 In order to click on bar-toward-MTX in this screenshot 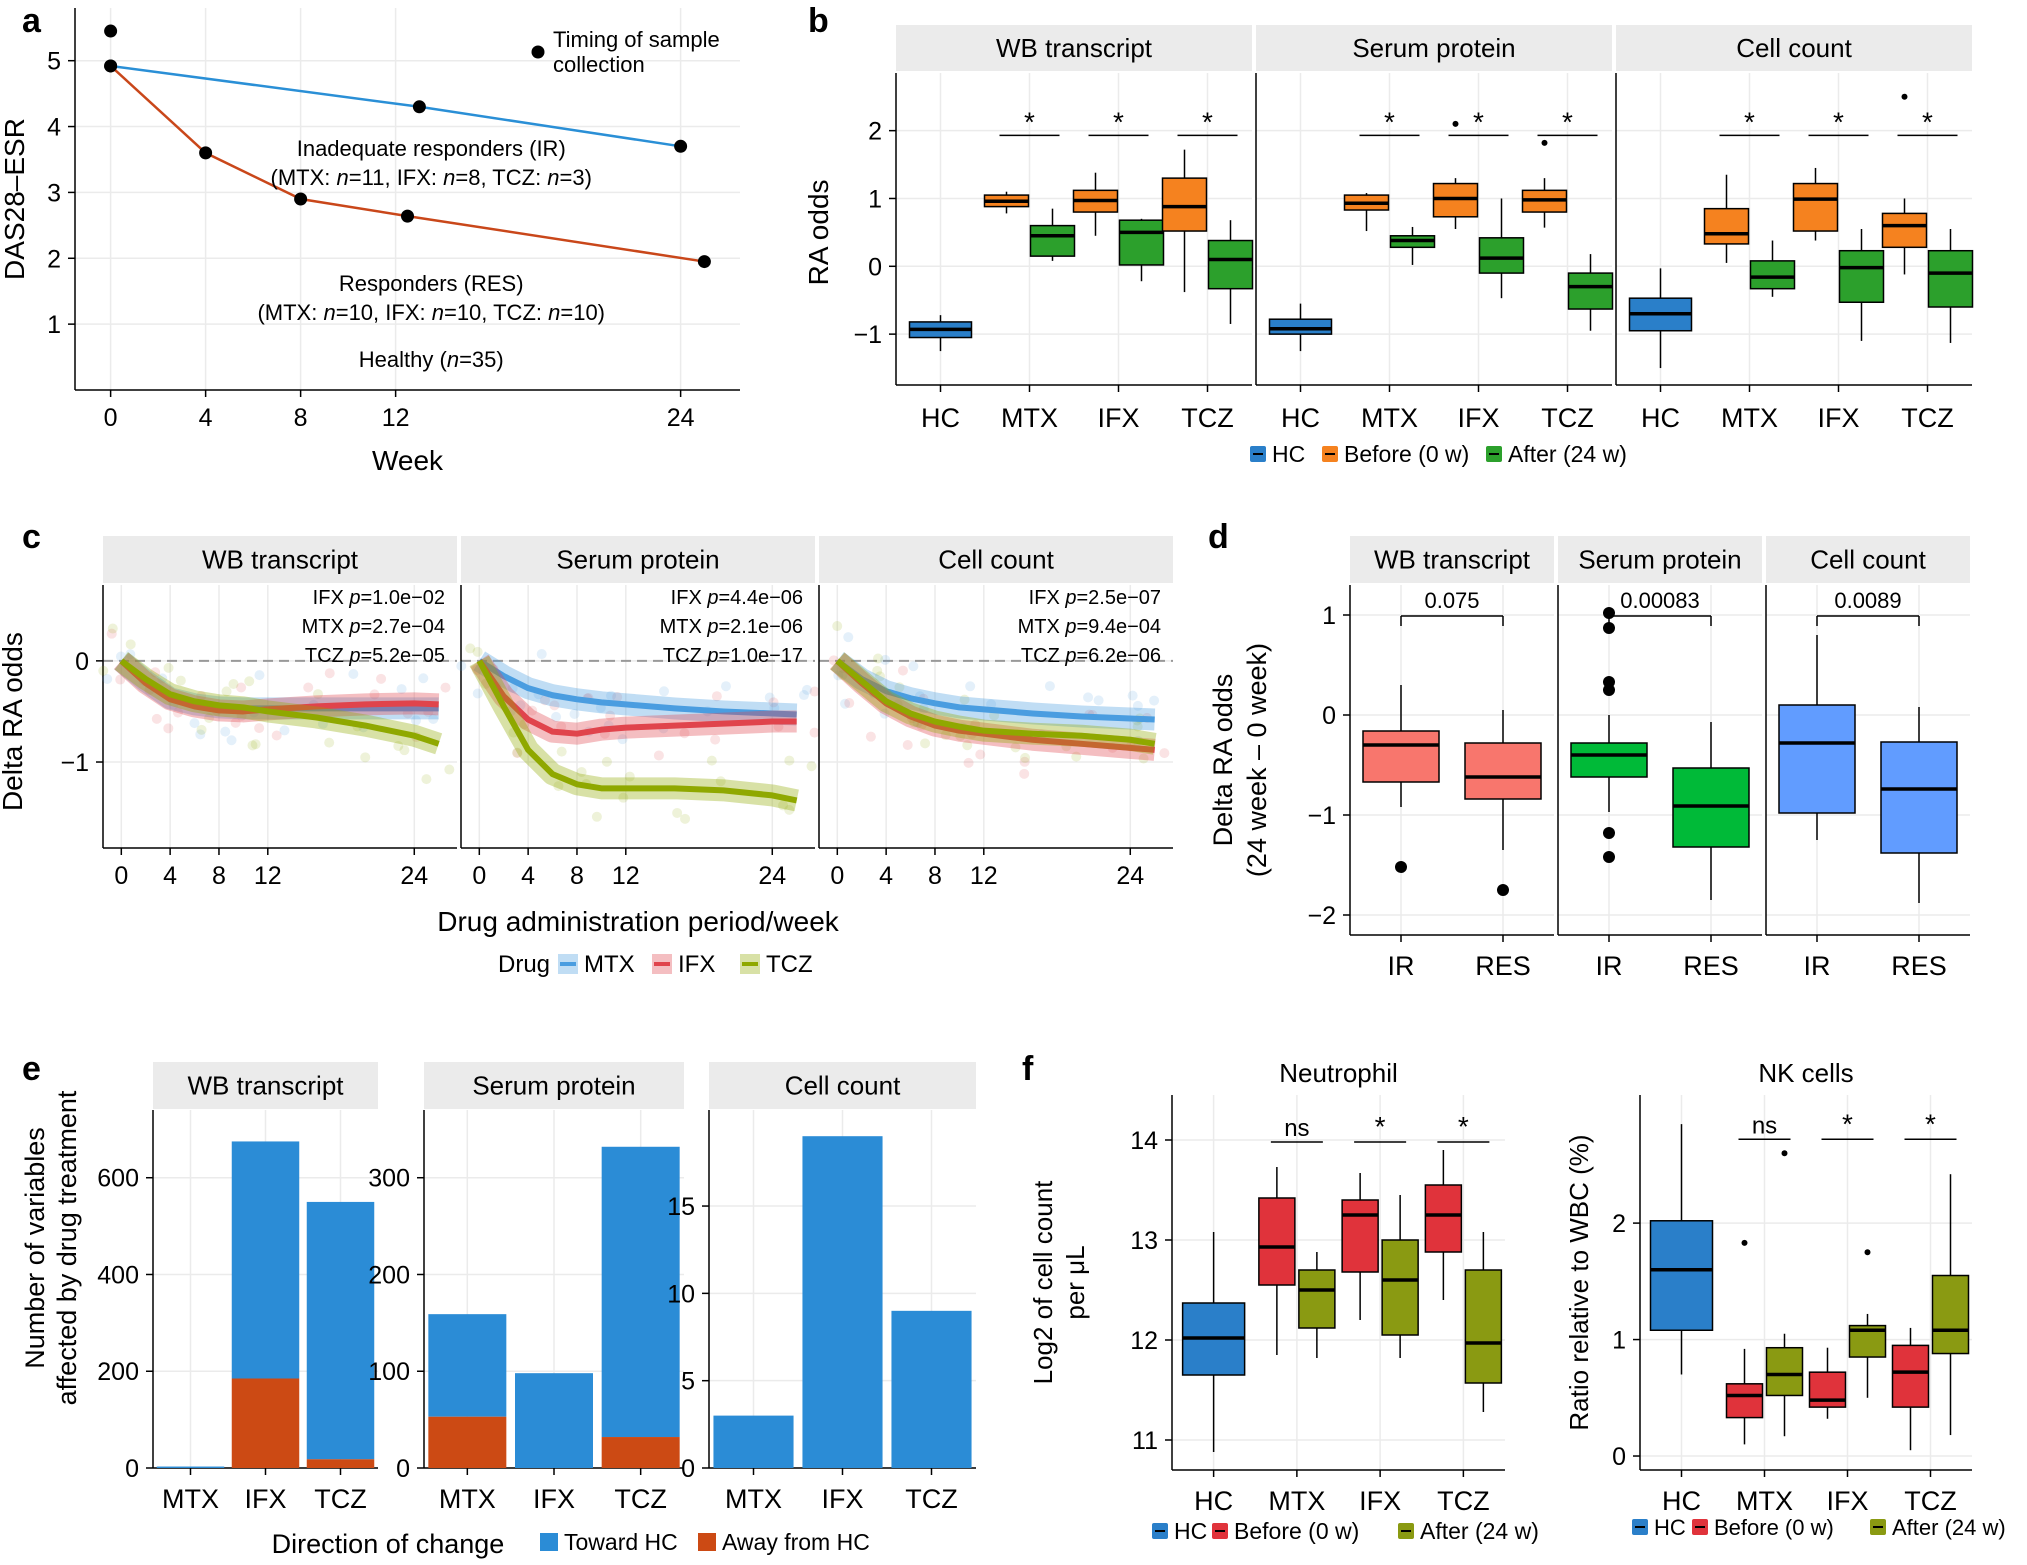, I will do `click(467, 1365)`.